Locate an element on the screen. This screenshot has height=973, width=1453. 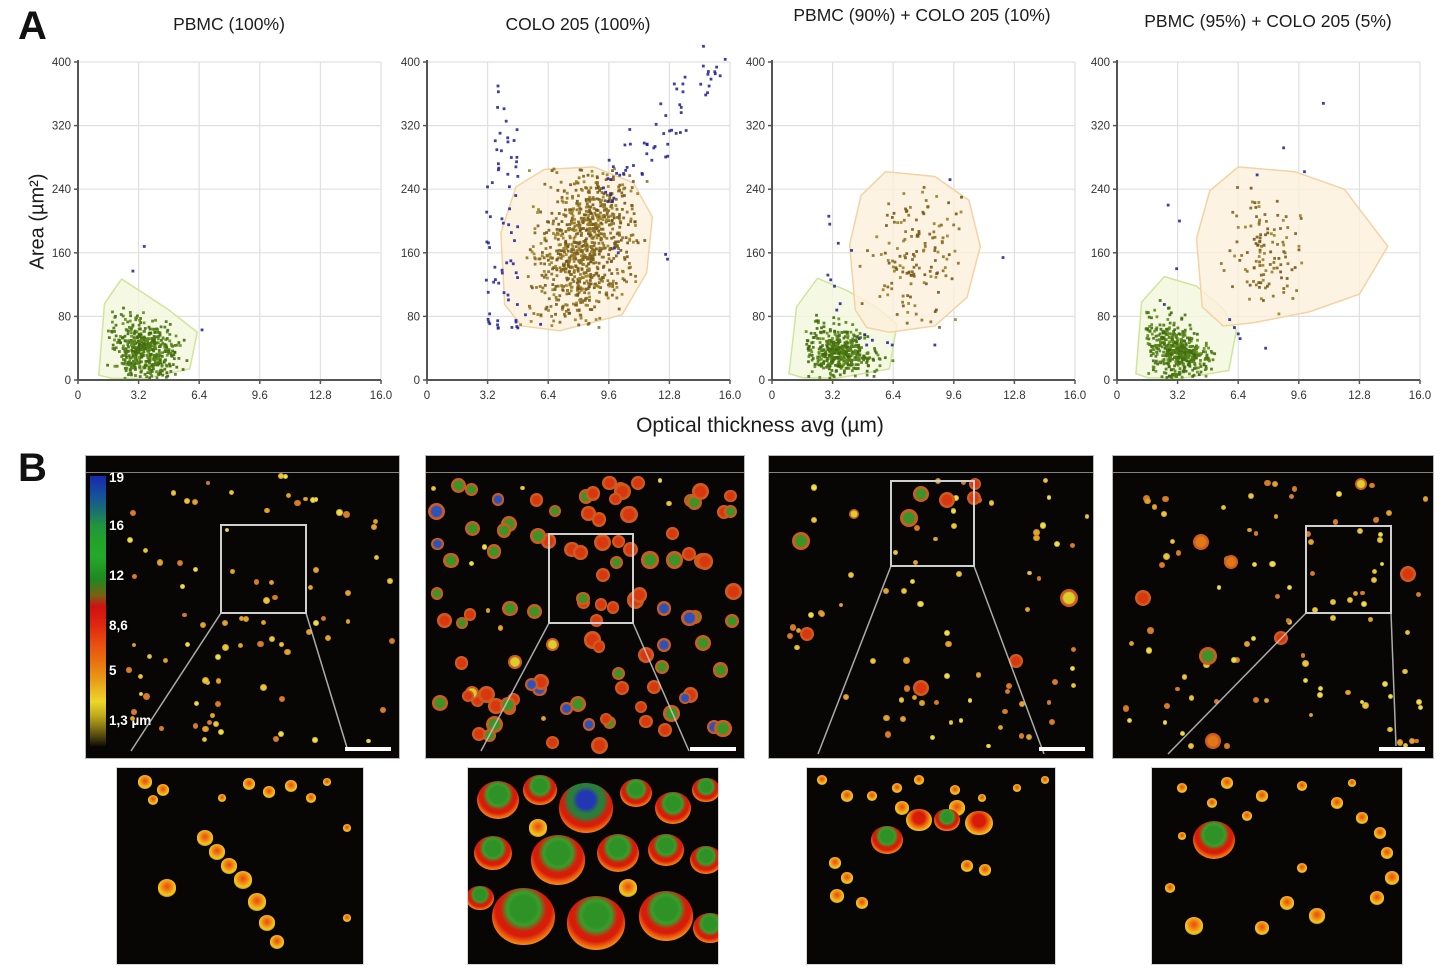
surface-blob-b is located at coordinates (586, 808).